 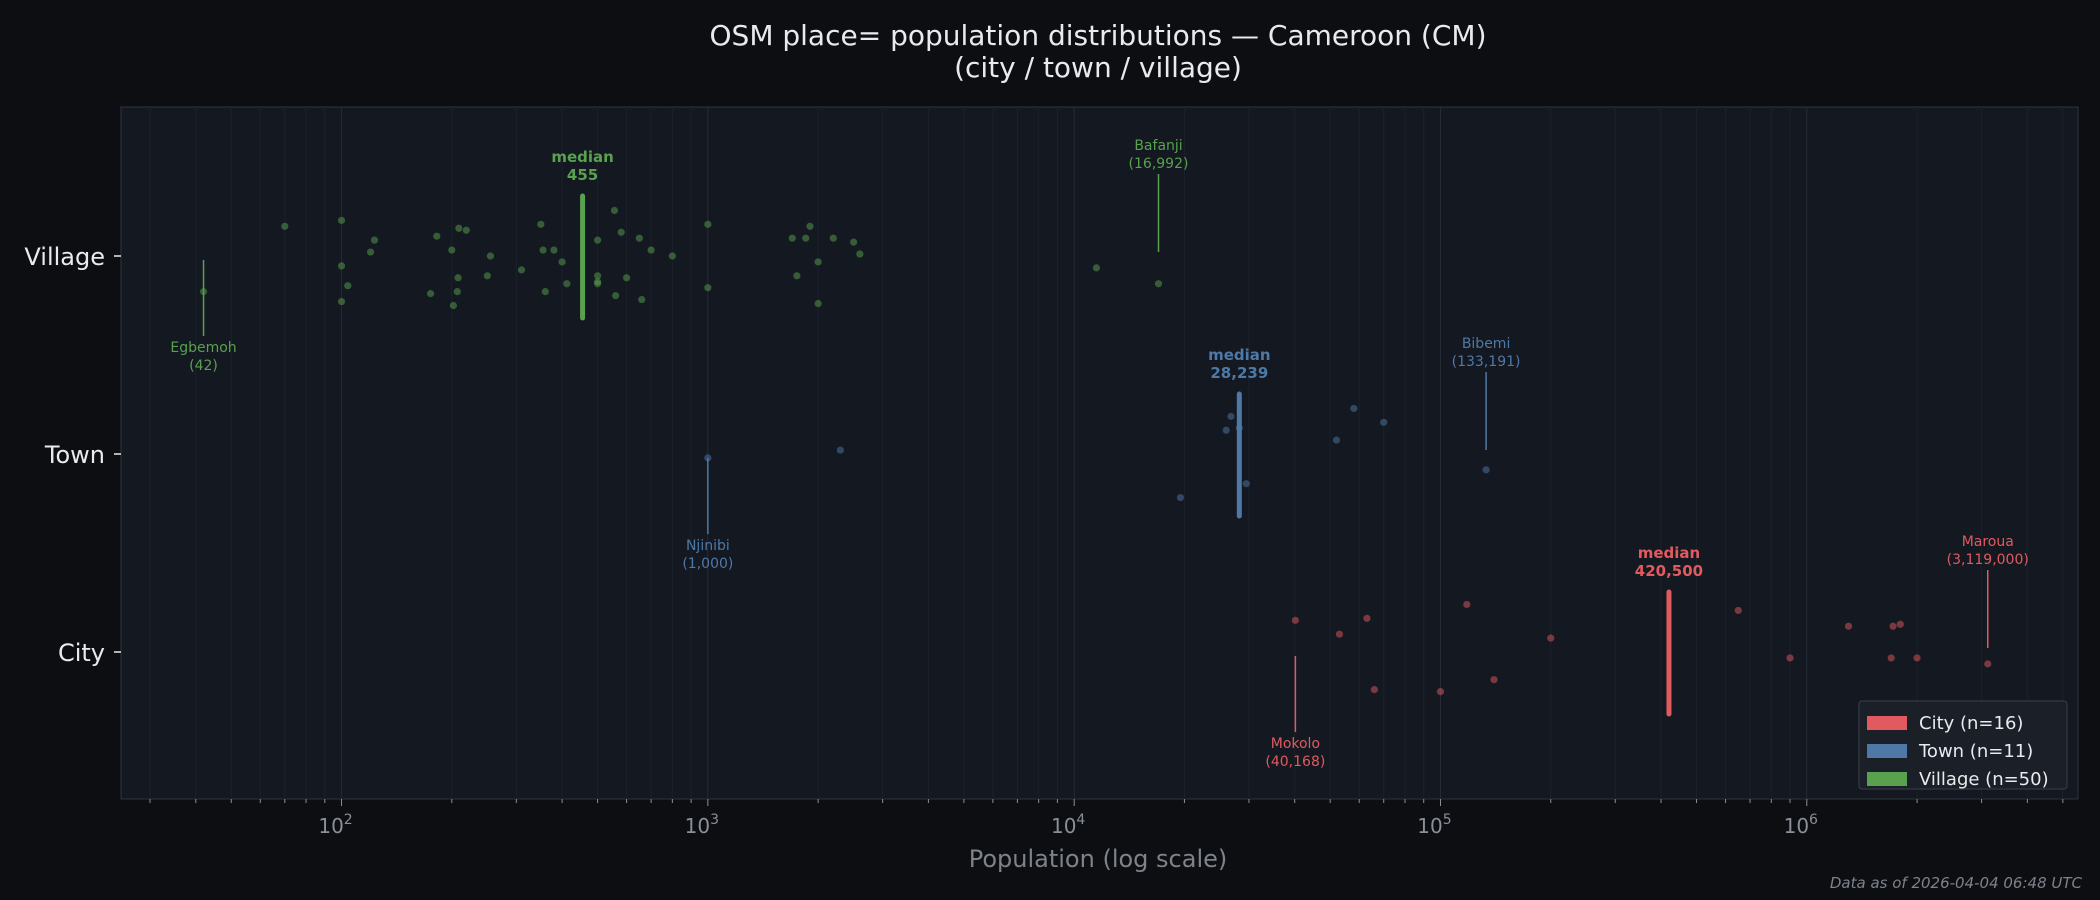 What do you see at coordinates (1295, 744) in the screenshot?
I see `annotation-name: Mokolo` at bounding box center [1295, 744].